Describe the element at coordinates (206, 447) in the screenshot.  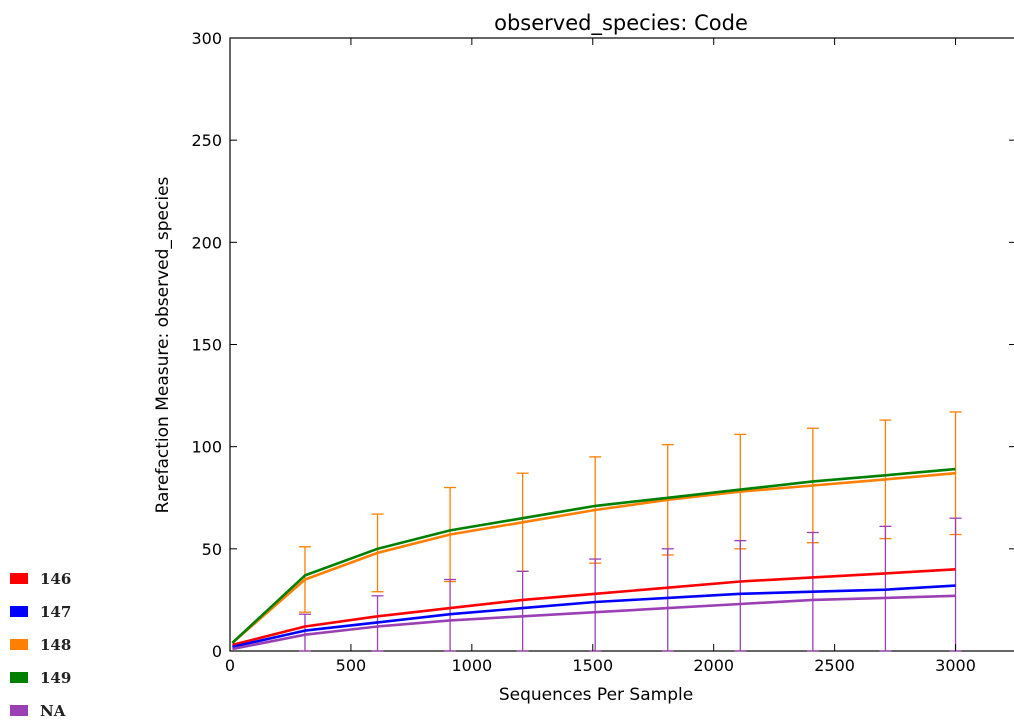
I see `y-tick-label: 100` at that location.